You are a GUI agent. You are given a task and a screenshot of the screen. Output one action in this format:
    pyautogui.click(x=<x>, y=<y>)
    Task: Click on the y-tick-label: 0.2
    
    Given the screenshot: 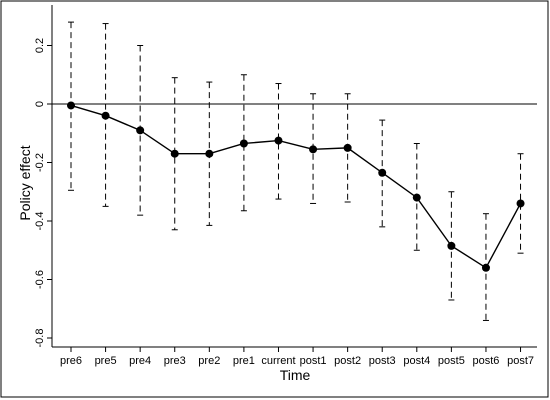 What is the action you would take?
    pyautogui.click(x=40, y=45)
    